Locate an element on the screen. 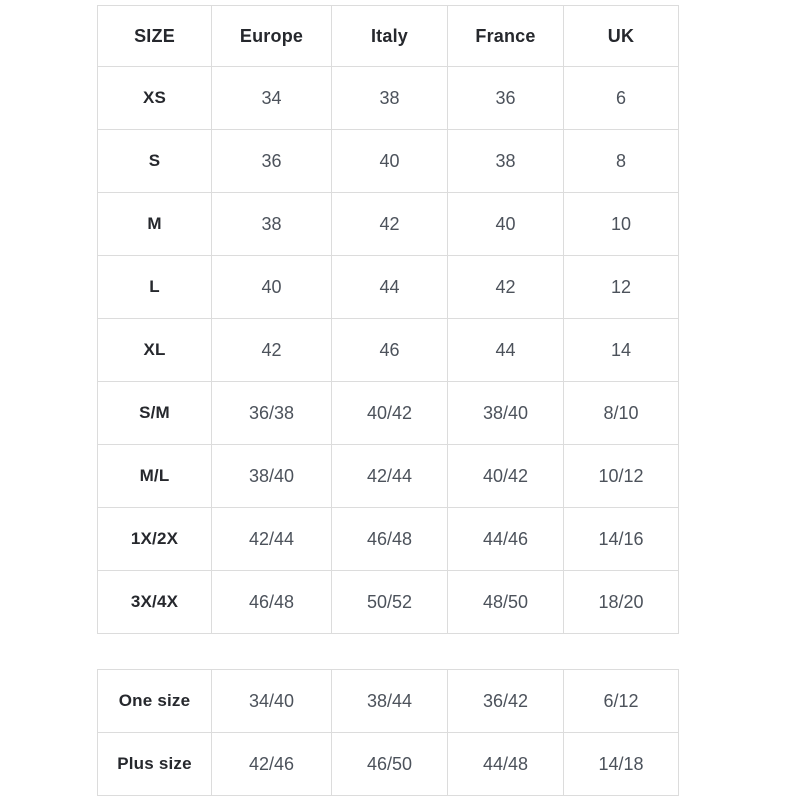 The height and width of the screenshot is (800, 800). table-row-plus-size: Plus size 42/46 46/50 44/48 14/18 is located at coordinates (388, 764).